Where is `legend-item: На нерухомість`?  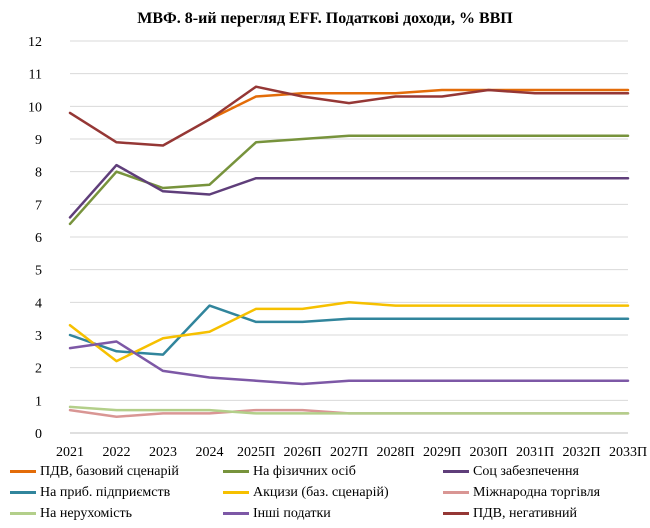 legend-item: На нерухомість is located at coordinates (71, 514).